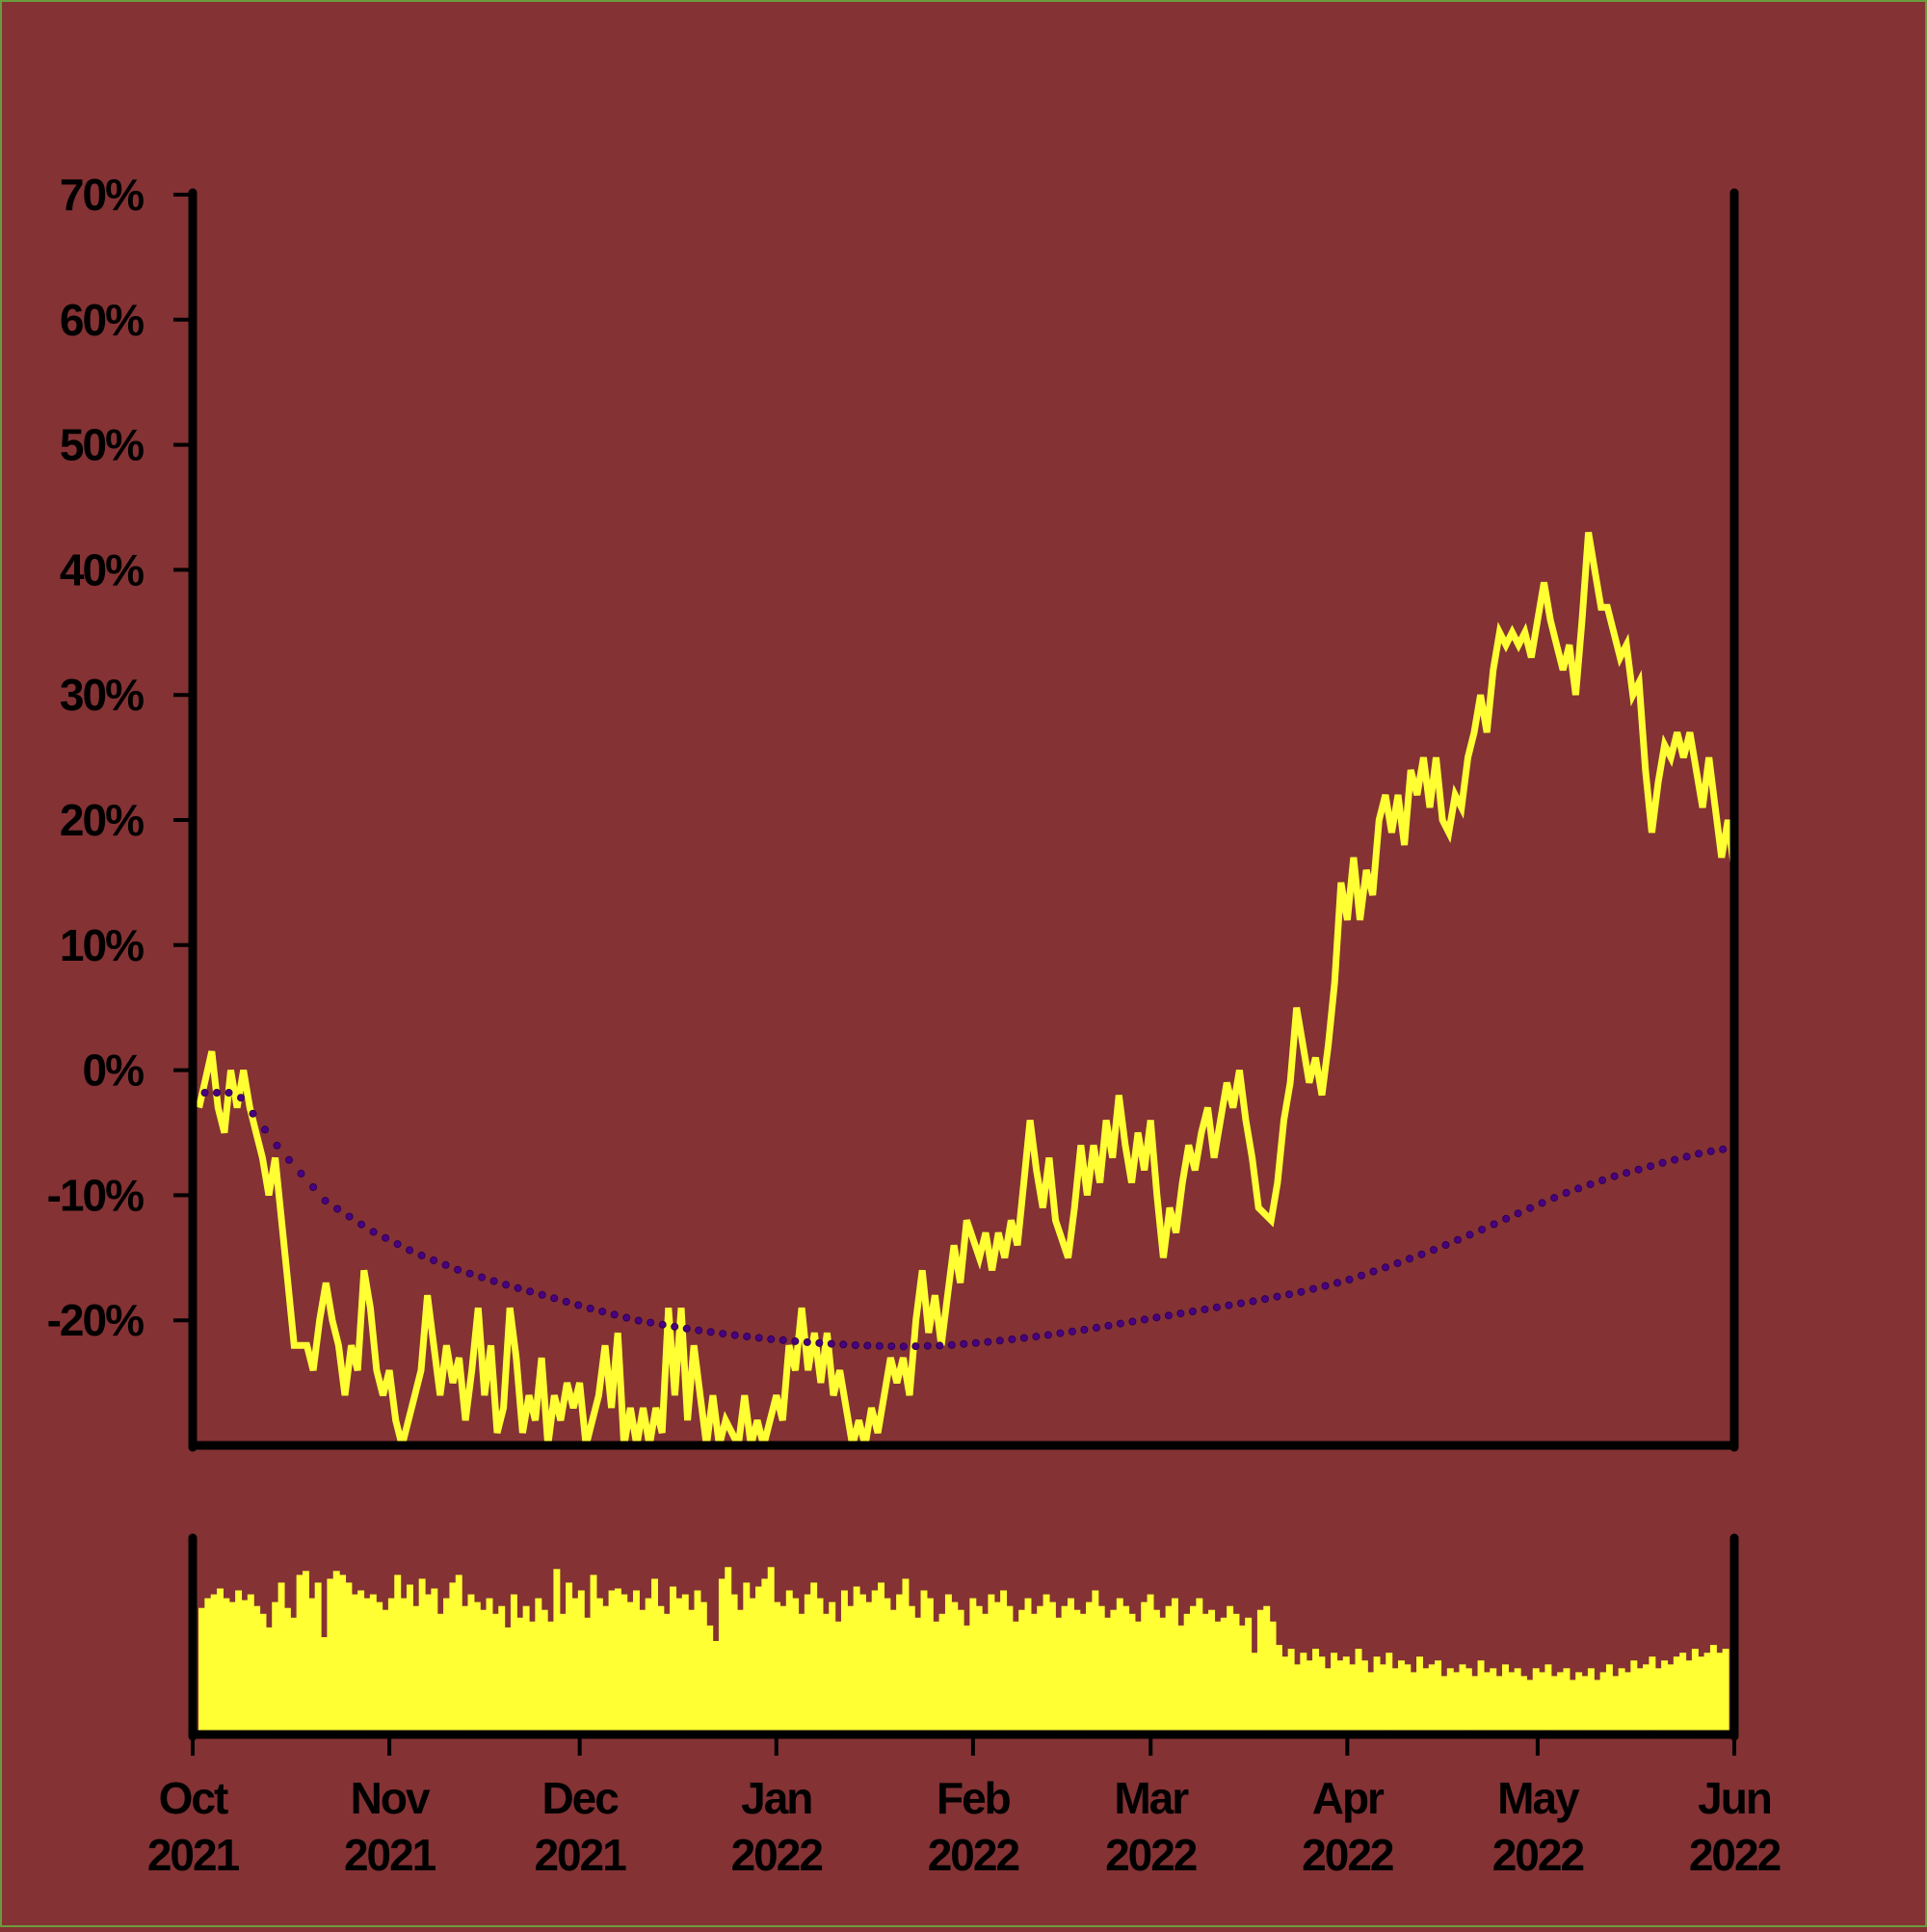 The image size is (1927, 1932). Describe the element at coordinates (1538, 1855) in the screenshot. I see `x-tick-year: 2022` at that location.